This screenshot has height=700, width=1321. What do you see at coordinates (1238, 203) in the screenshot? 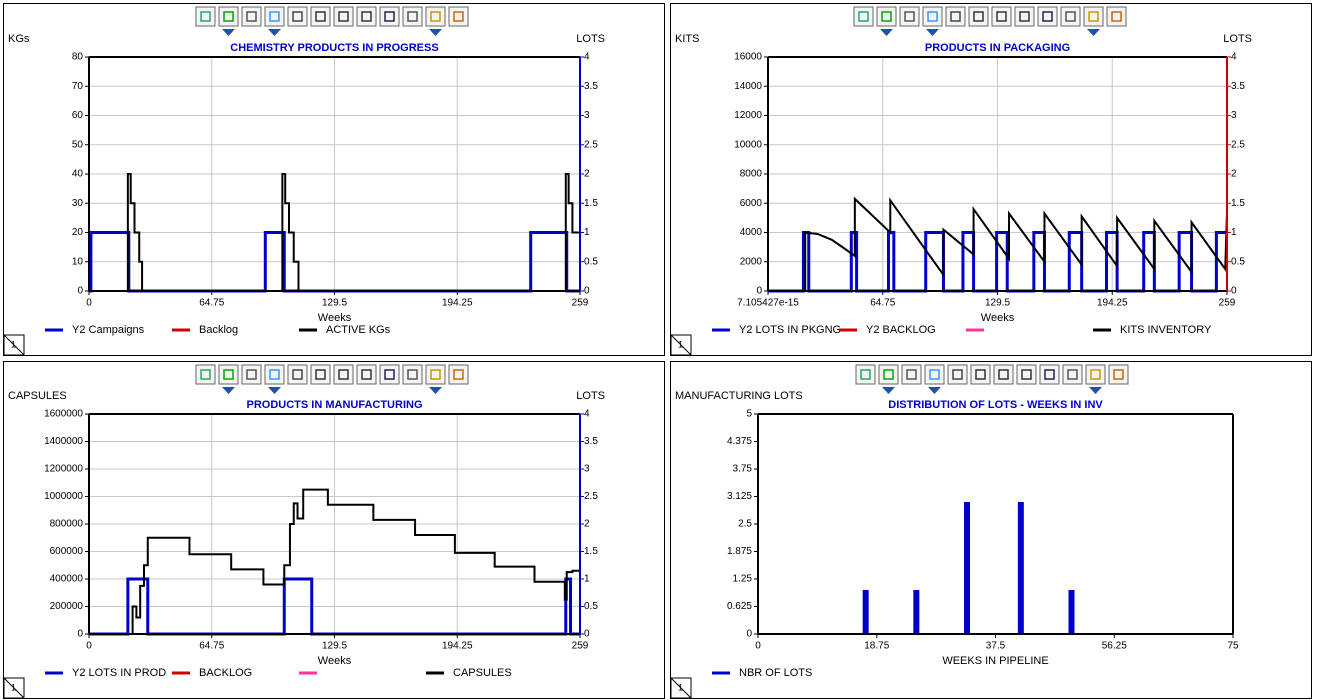
I see `y2-tick-label: 1.5` at bounding box center [1238, 203].